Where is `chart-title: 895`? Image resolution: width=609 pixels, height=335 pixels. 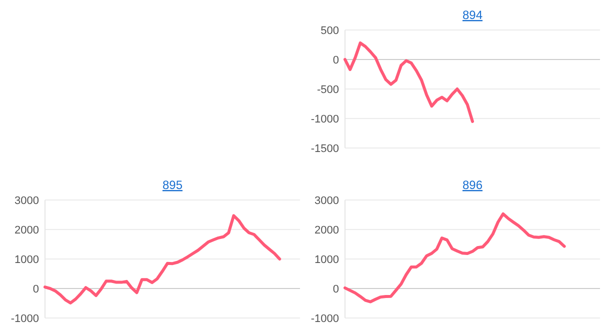 chart-title: 895 is located at coordinates (172, 185).